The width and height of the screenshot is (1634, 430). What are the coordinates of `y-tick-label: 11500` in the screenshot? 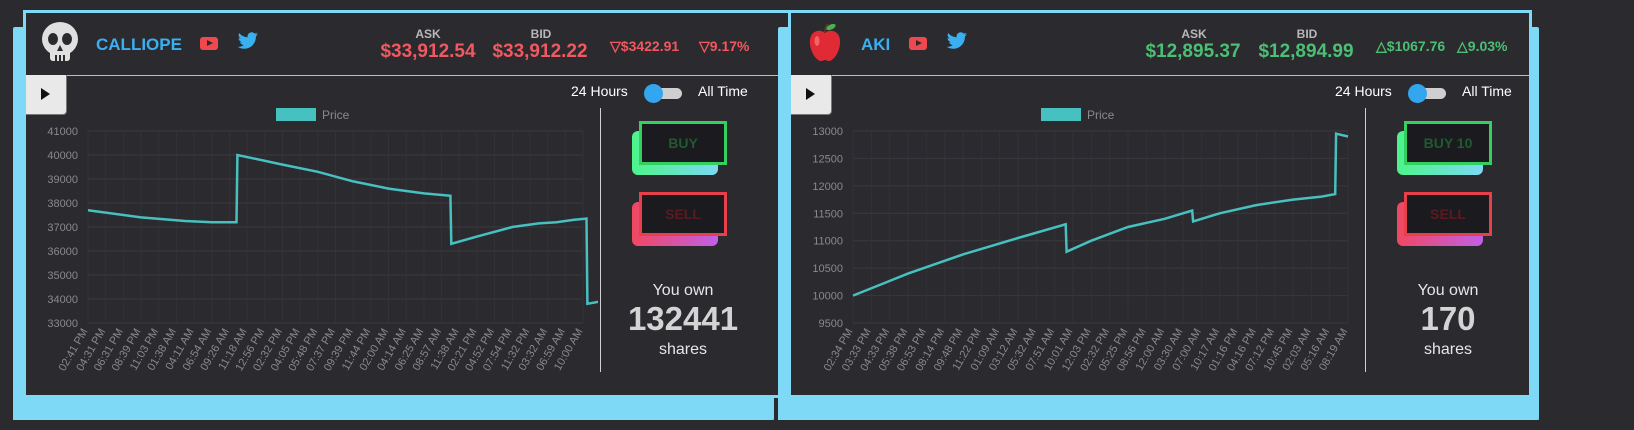 It's located at (828, 214).